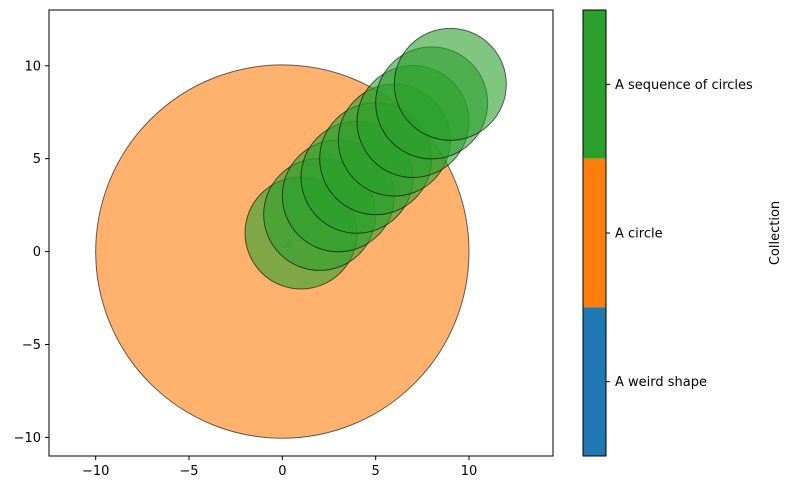 The width and height of the screenshot is (791, 494). What do you see at coordinates (32, 66) in the screenshot?
I see `y-tick-label: 10` at bounding box center [32, 66].